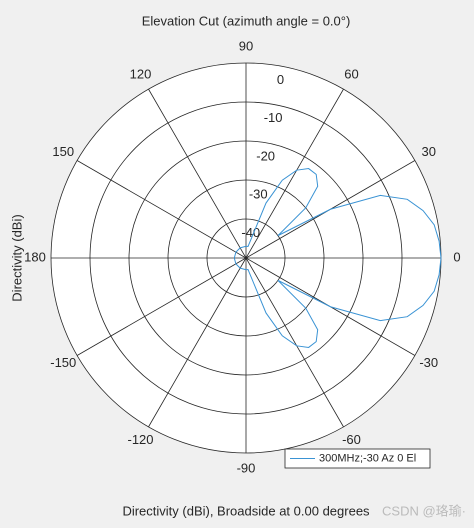 The width and height of the screenshot is (474, 528). What do you see at coordinates (258, 194) in the screenshot?
I see `r-tick-label: -30` at bounding box center [258, 194].